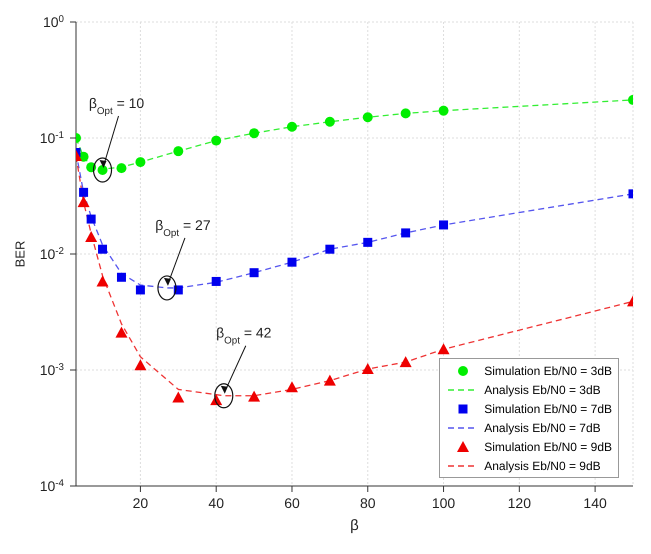 The height and width of the screenshot is (554, 651). I want to click on x-tick-label: 120, so click(520, 503).